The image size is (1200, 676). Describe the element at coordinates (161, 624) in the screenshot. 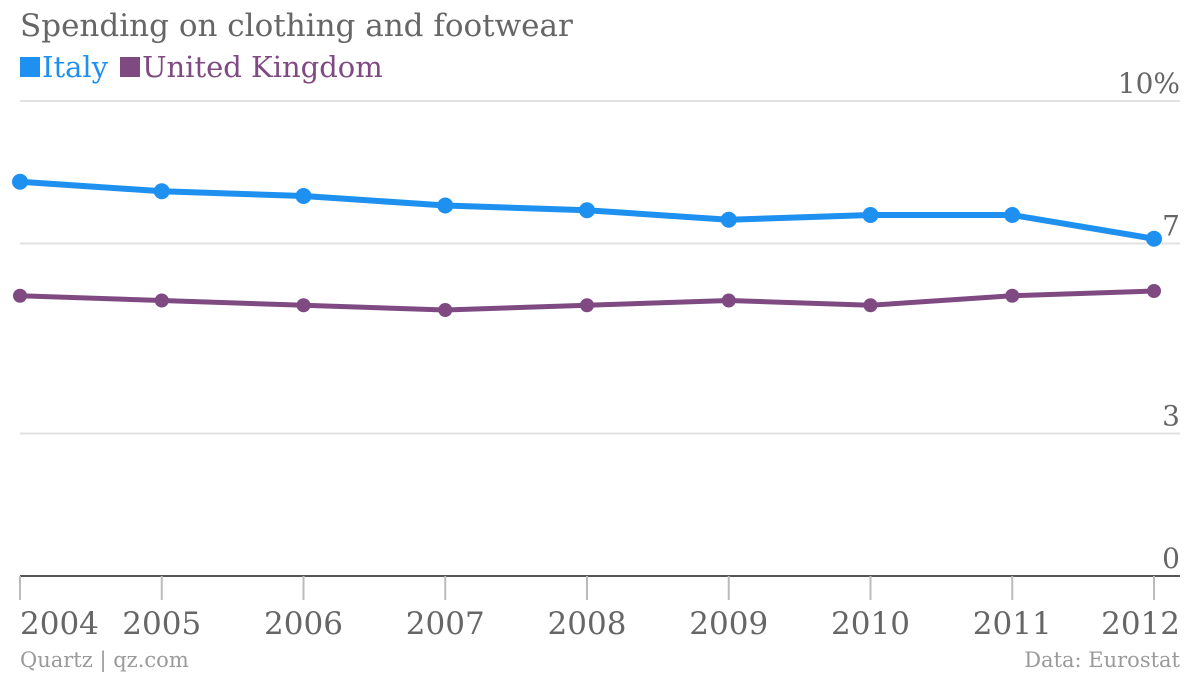

I see `x-tick-label: 2005` at that location.